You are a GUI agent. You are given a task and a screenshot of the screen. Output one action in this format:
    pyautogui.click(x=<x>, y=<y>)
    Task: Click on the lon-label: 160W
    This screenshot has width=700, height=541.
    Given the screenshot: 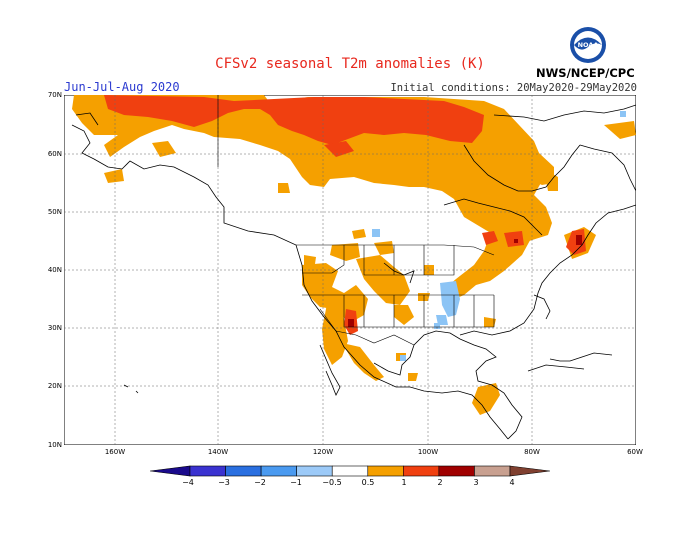 What is the action you would take?
    pyautogui.click(x=115, y=452)
    